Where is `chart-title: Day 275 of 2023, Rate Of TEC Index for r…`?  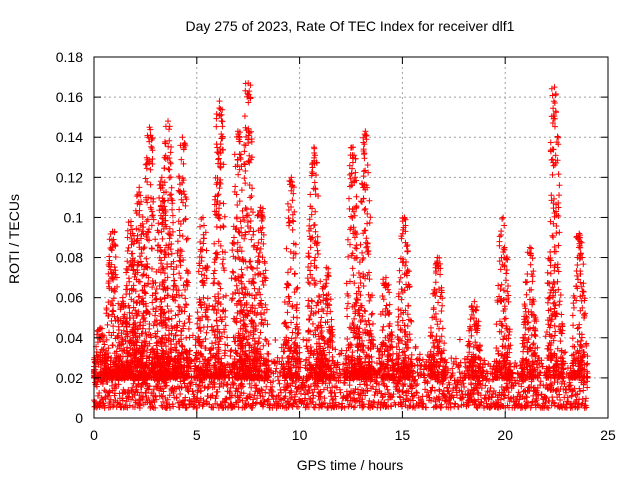
chart-title: Day 275 of 2023, Rate Of TEC Index for r… is located at coordinates (350, 26).